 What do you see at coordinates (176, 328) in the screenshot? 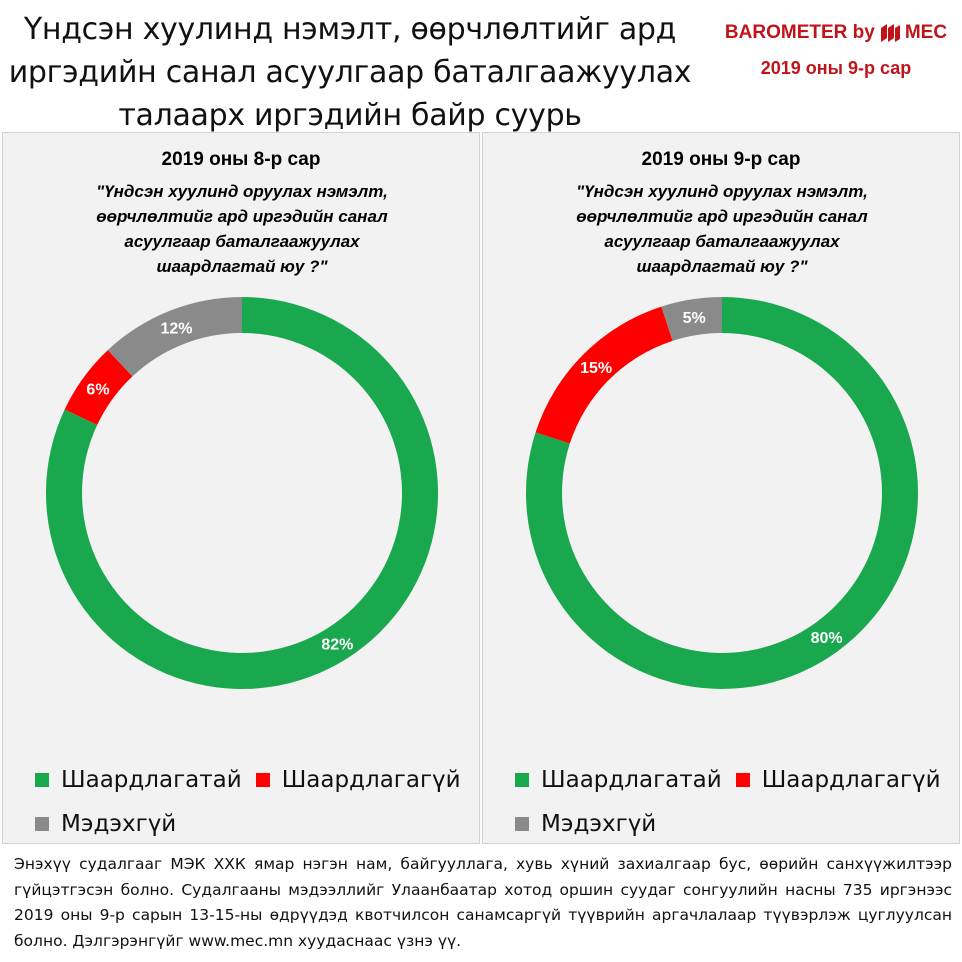
I see `slice-value-label: 12%` at bounding box center [176, 328].